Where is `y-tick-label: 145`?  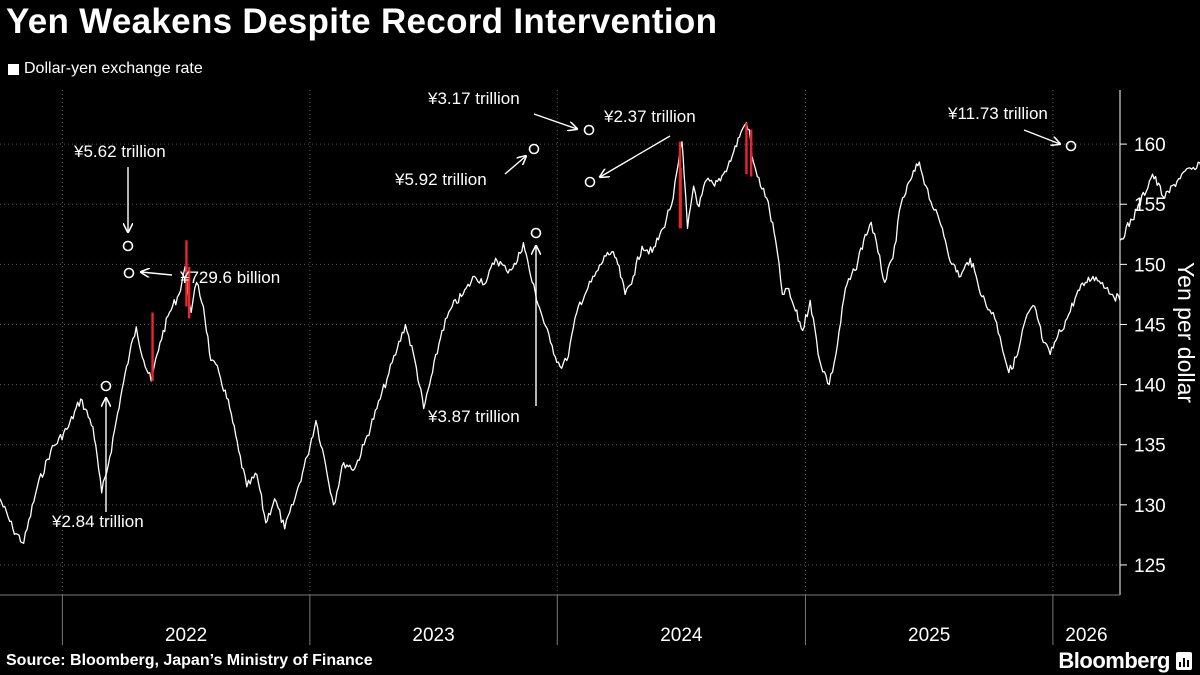
y-tick-label: 145 is located at coordinates (1150, 325).